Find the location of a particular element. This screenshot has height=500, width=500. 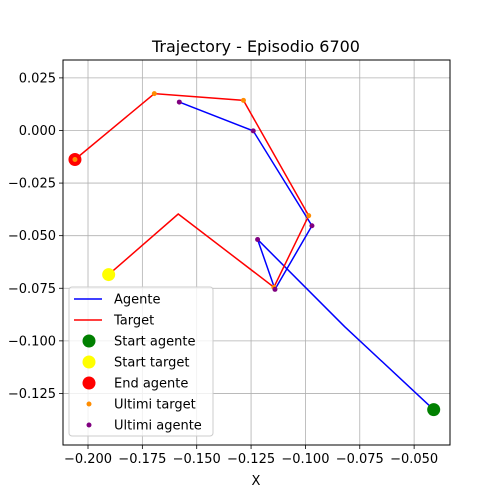

y-tick-label: −0.075 is located at coordinates (32, 289).